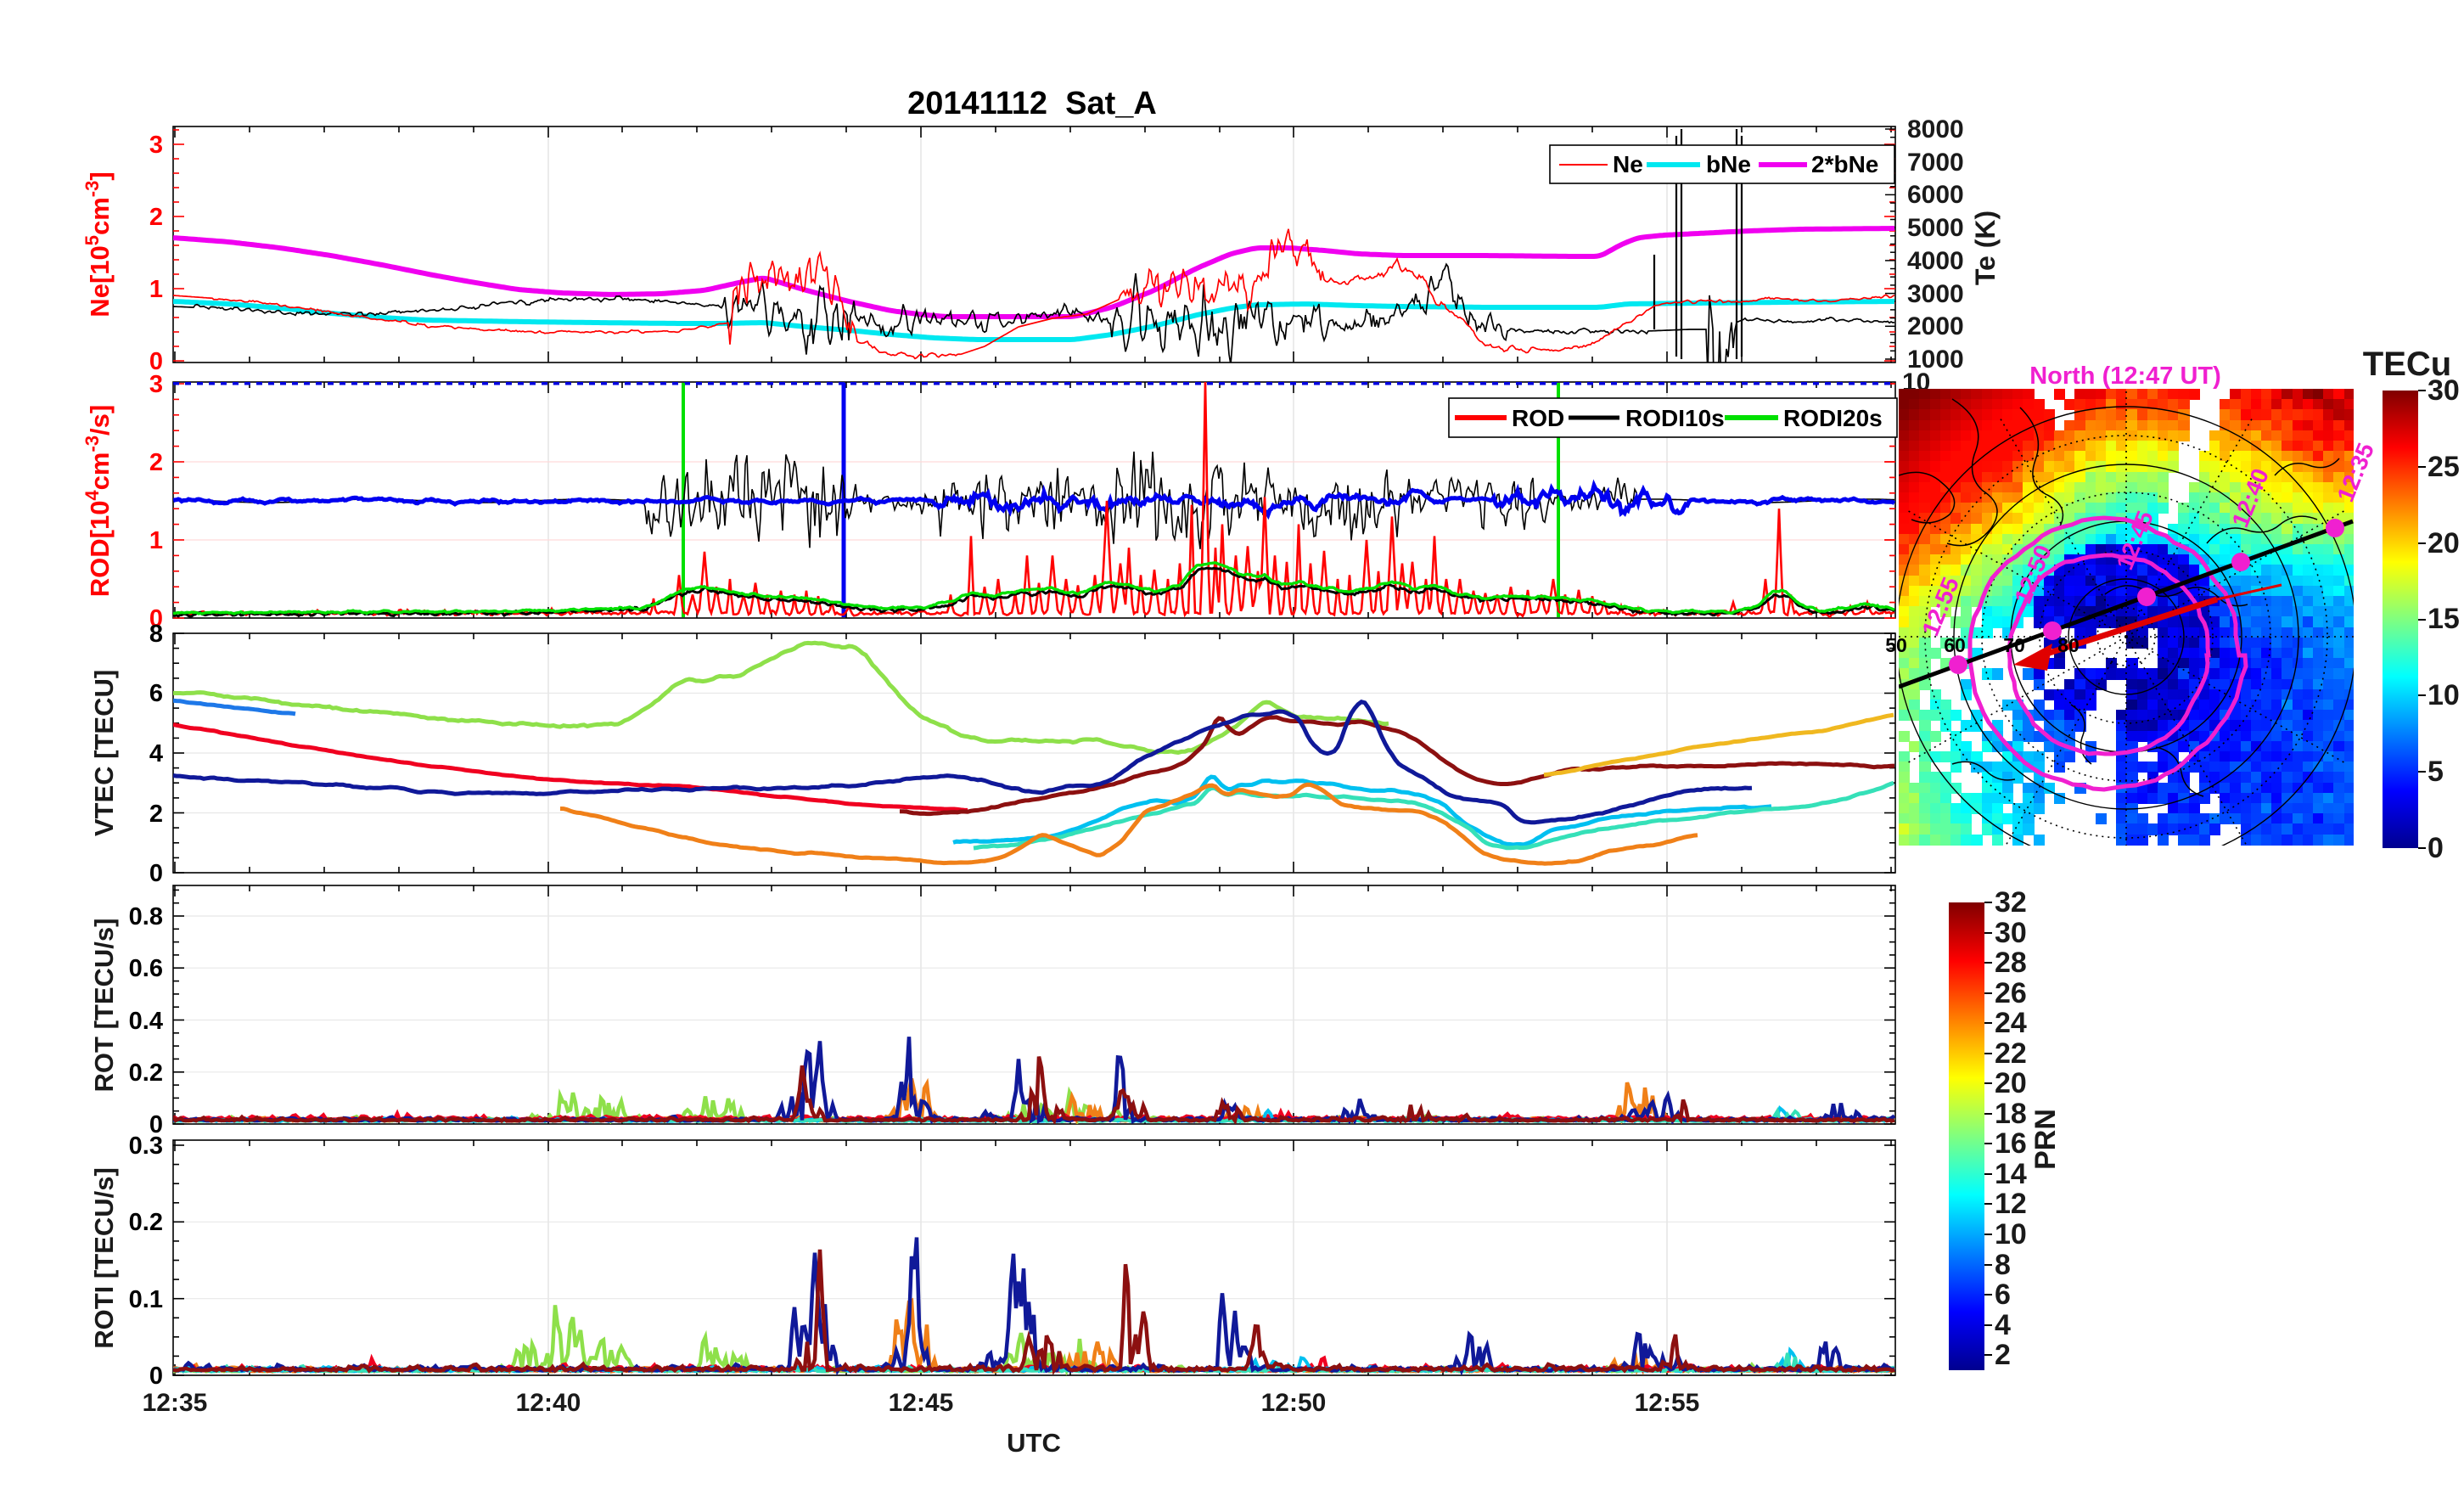 The width and height of the screenshot is (2464, 1495). Describe the element at coordinates (1628, 164) in the screenshot. I see `svg-text: Ne` at that location.